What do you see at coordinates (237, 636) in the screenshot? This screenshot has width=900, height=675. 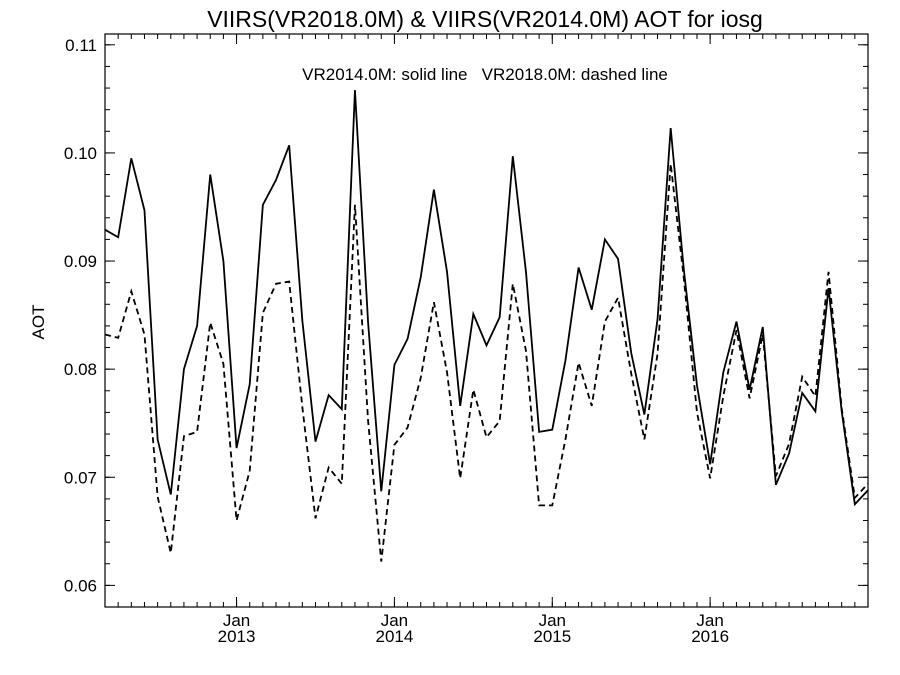 I see `x-tick-year-label: 2013` at bounding box center [237, 636].